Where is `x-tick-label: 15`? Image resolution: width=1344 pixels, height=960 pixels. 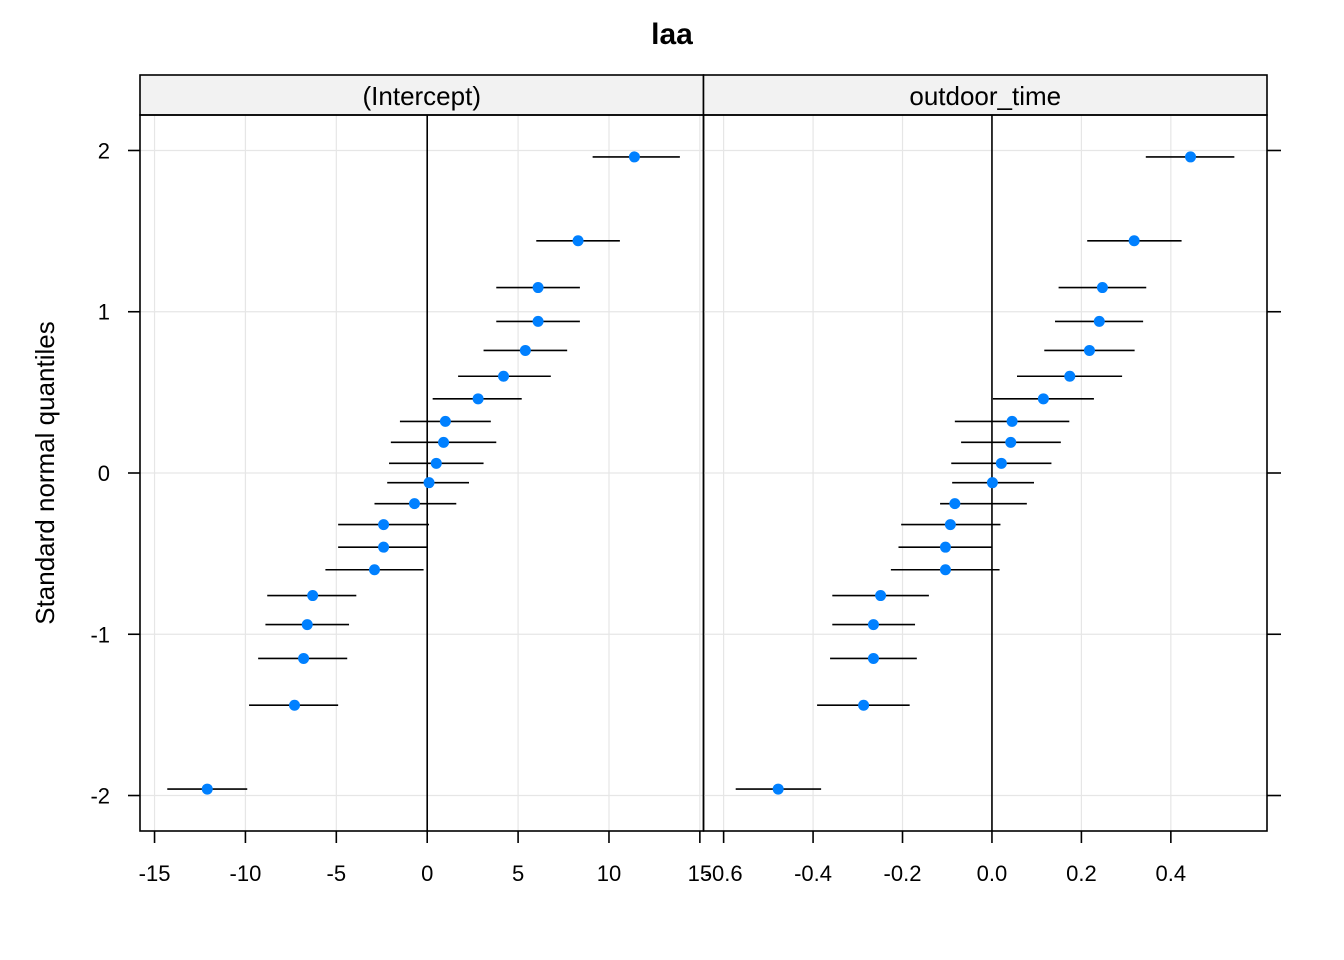 x-tick-label: 15 is located at coordinates (700, 873).